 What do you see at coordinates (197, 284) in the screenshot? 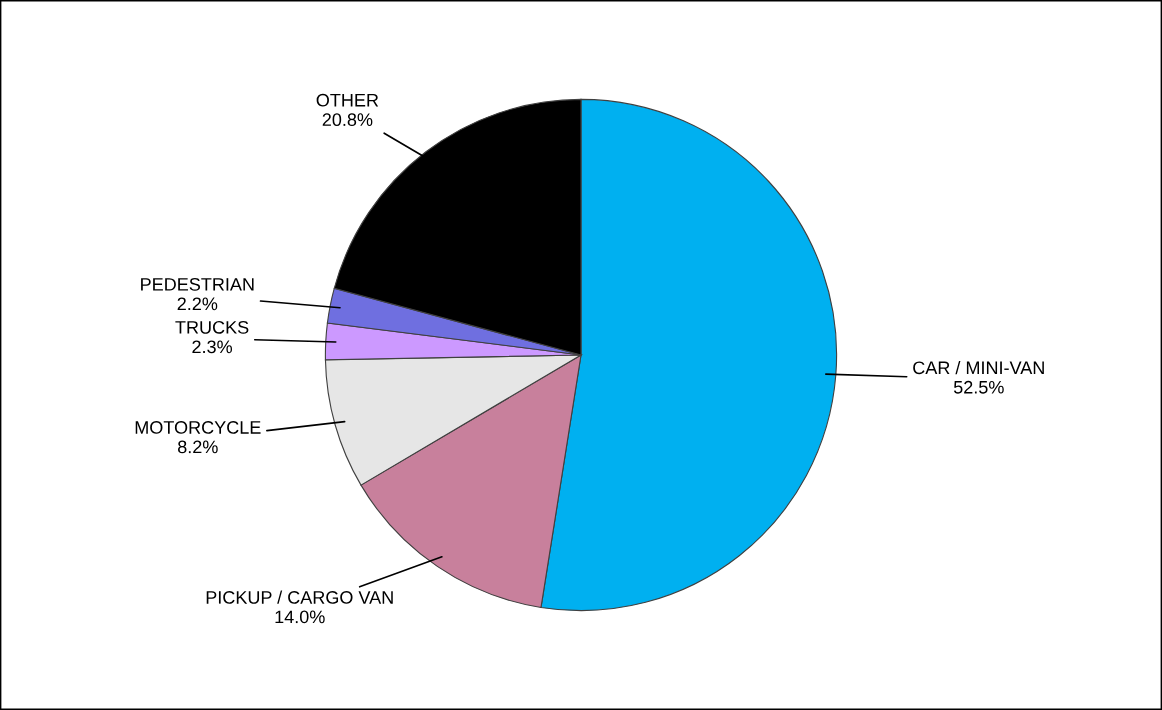
I see `slice-label: PEDESTRIAN` at bounding box center [197, 284].